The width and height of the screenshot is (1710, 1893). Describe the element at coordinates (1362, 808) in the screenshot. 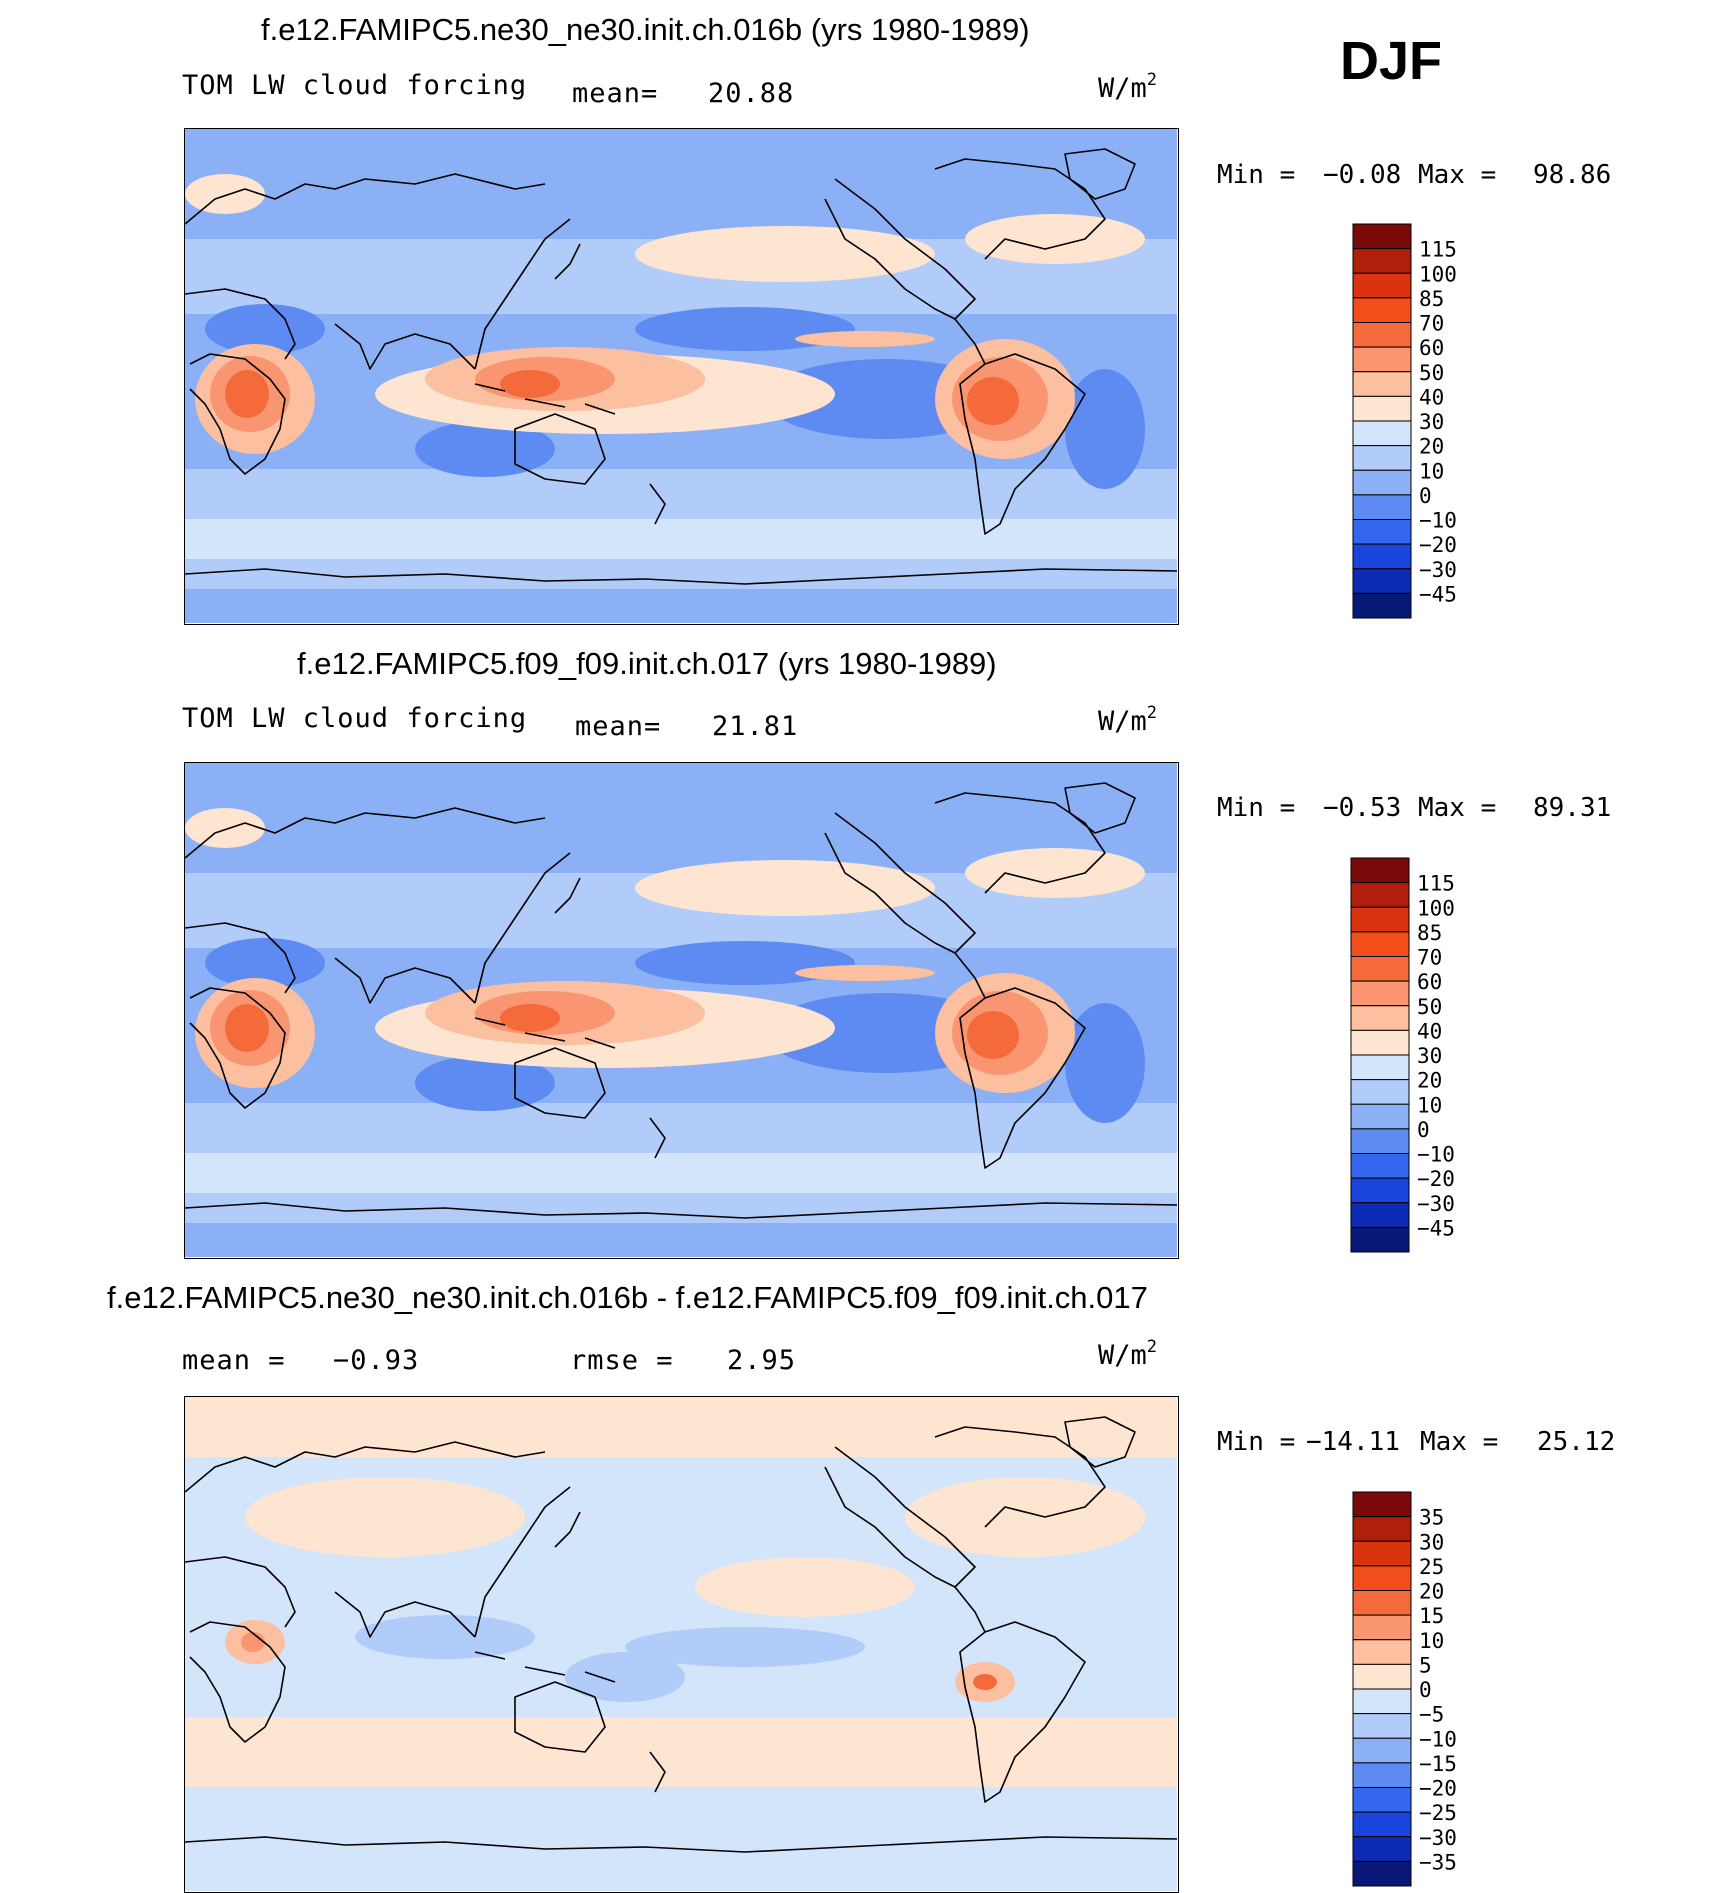

I see `min-value-middle: −0.53` at that location.